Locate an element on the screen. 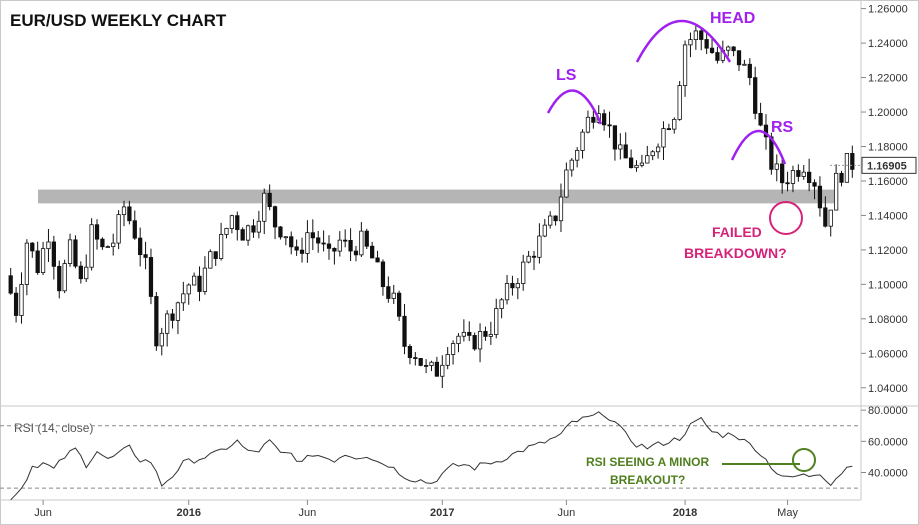 The width and height of the screenshot is (919, 525). time-tick-label: Jun is located at coordinates (566, 513).